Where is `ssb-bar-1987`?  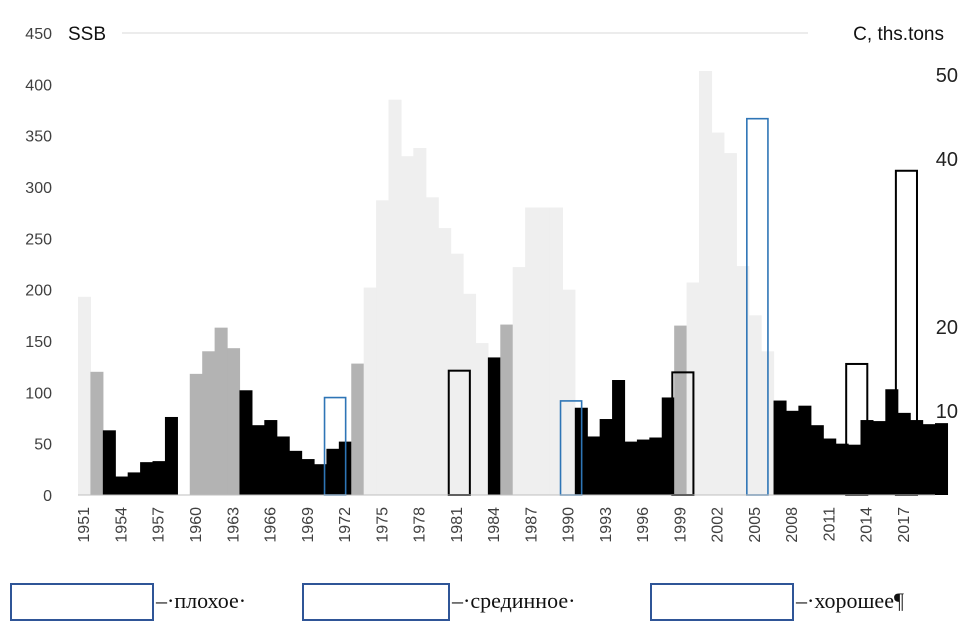
ssb-bar-1987 is located at coordinates (532, 351).